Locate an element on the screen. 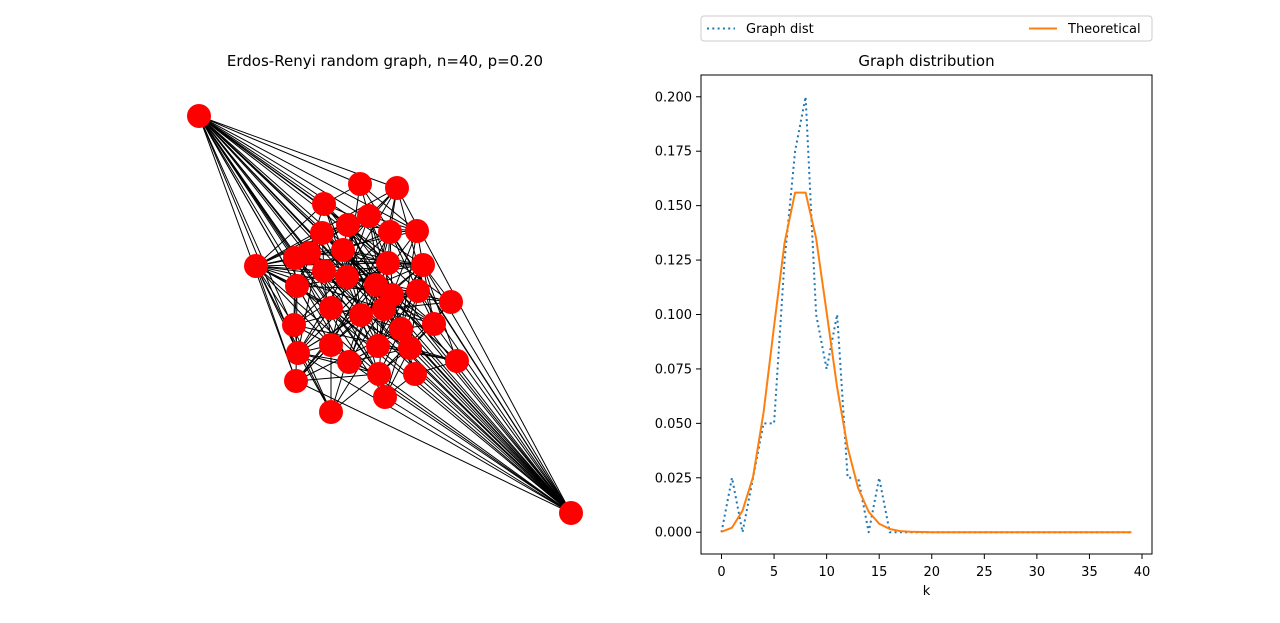 The width and height of the screenshot is (1280, 623). graph-title: Erdos-Renyi random graph, n=40, p=0.20 is located at coordinates (385, 61).